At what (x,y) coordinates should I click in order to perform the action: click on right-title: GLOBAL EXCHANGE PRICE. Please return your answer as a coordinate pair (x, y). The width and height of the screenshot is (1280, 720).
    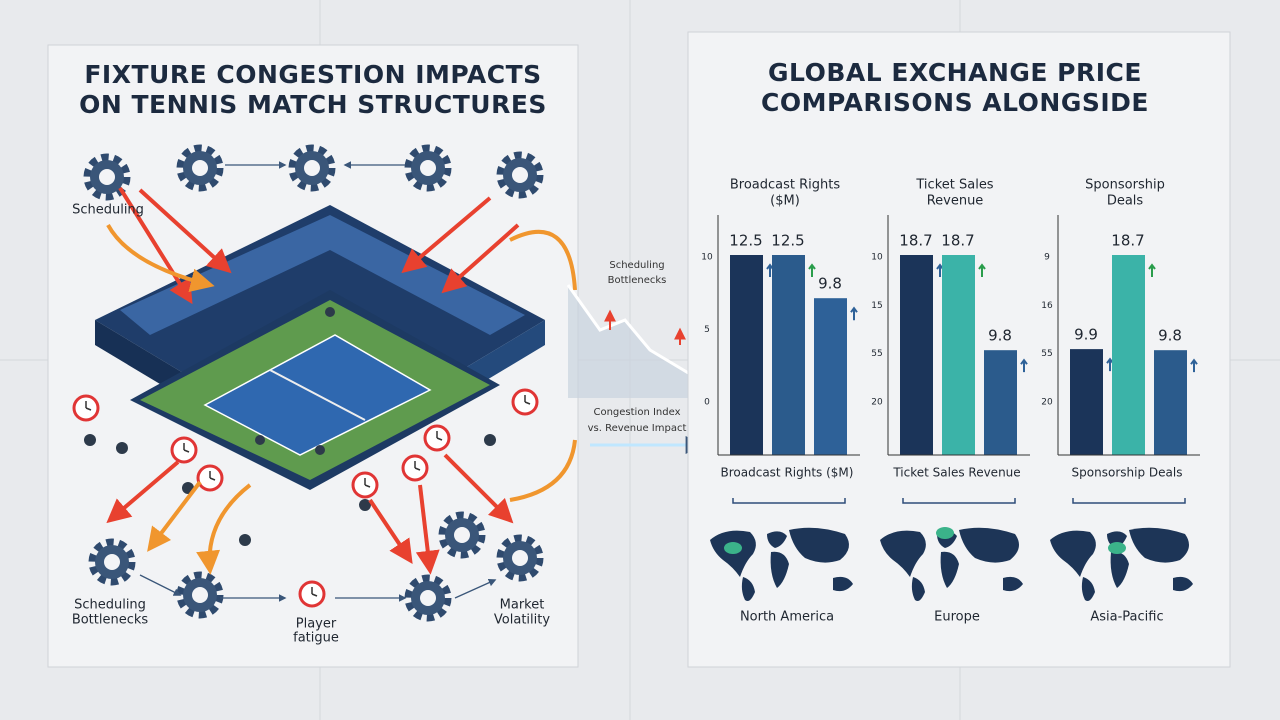
    Looking at the image, I should click on (955, 72).